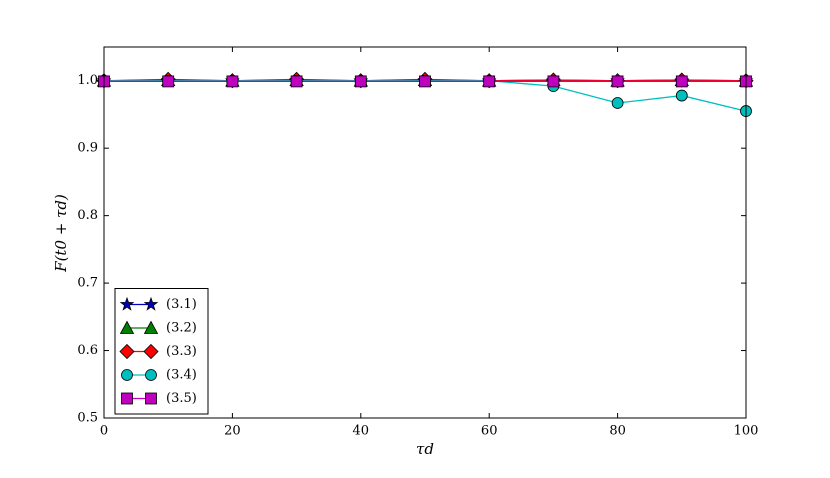 This screenshot has height=478, width=830. I want to click on y-tick-label: 0.6, so click(87, 350).